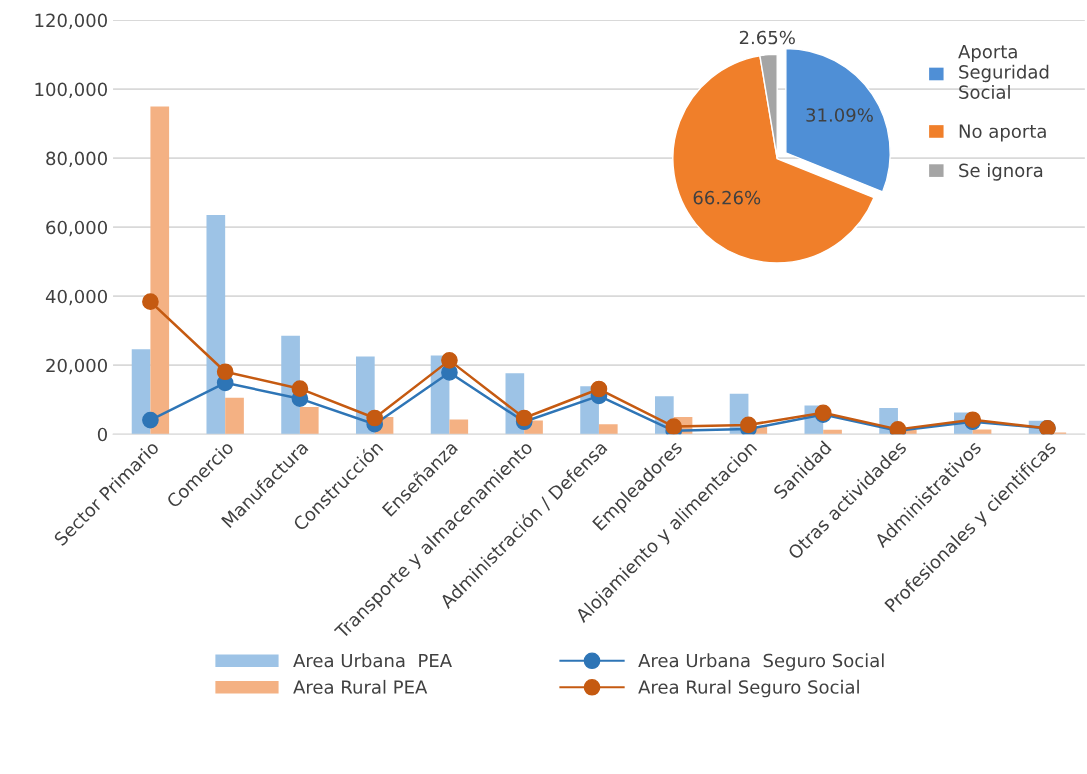 The height and width of the screenshot is (774, 1087). Describe the element at coordinates (1001, 172) in the screenshot. I see `legend-label: Se ignora` at that location.